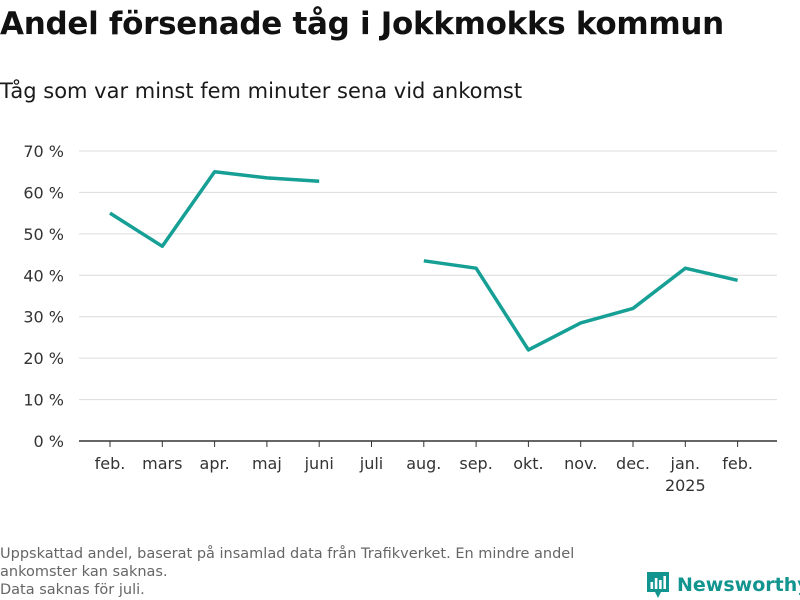 This screenshot has height=600, width=800. Describe the element at coordinates (267, 463) in the screenshot. I see `x-tick-label: maj` at that location.